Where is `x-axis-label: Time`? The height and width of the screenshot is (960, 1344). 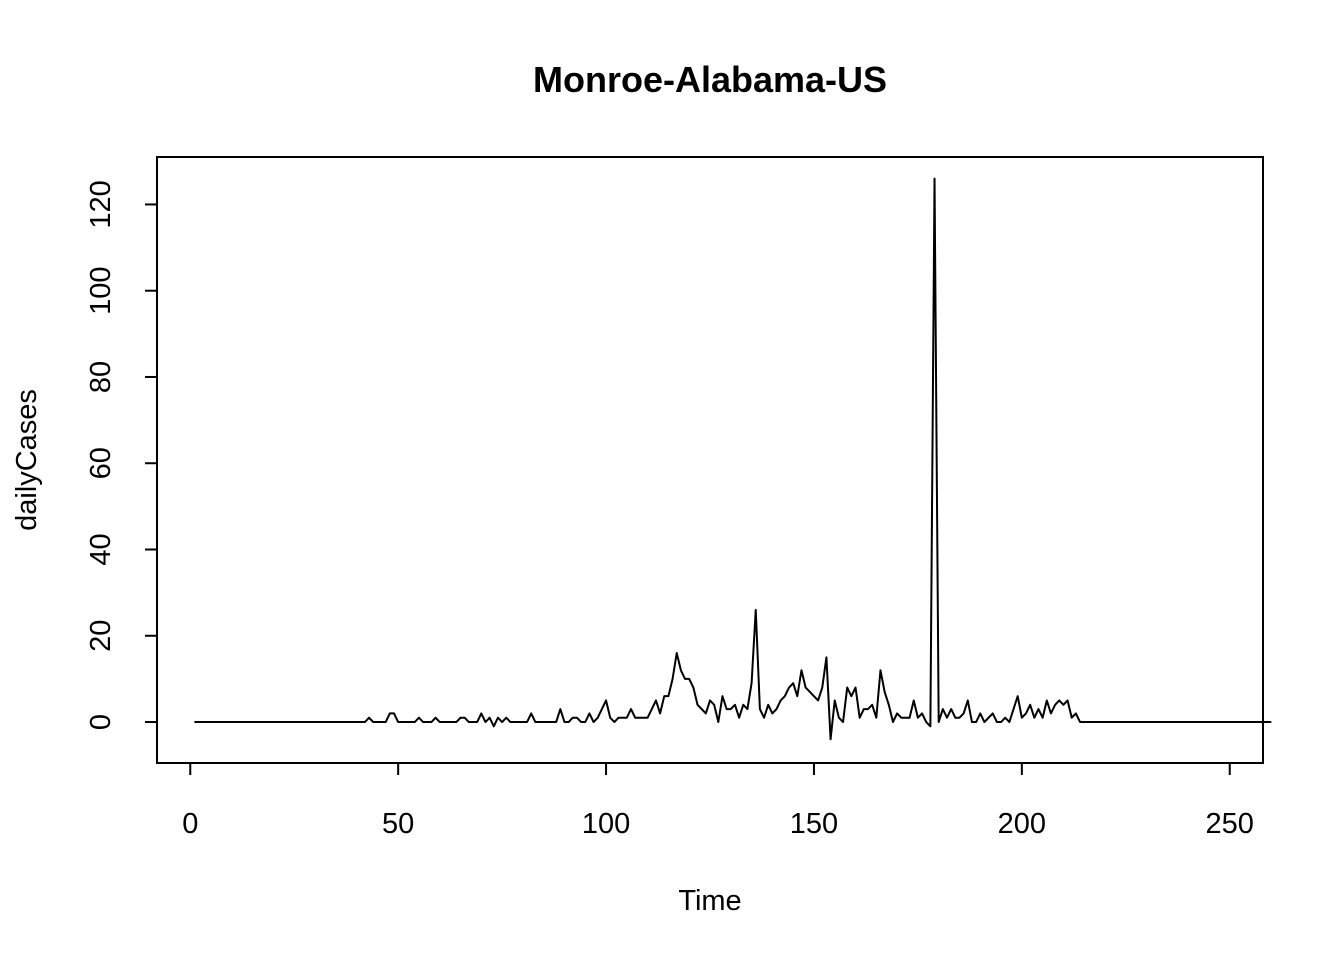
x-axis-label: Time is located at coordinates (709, 901).